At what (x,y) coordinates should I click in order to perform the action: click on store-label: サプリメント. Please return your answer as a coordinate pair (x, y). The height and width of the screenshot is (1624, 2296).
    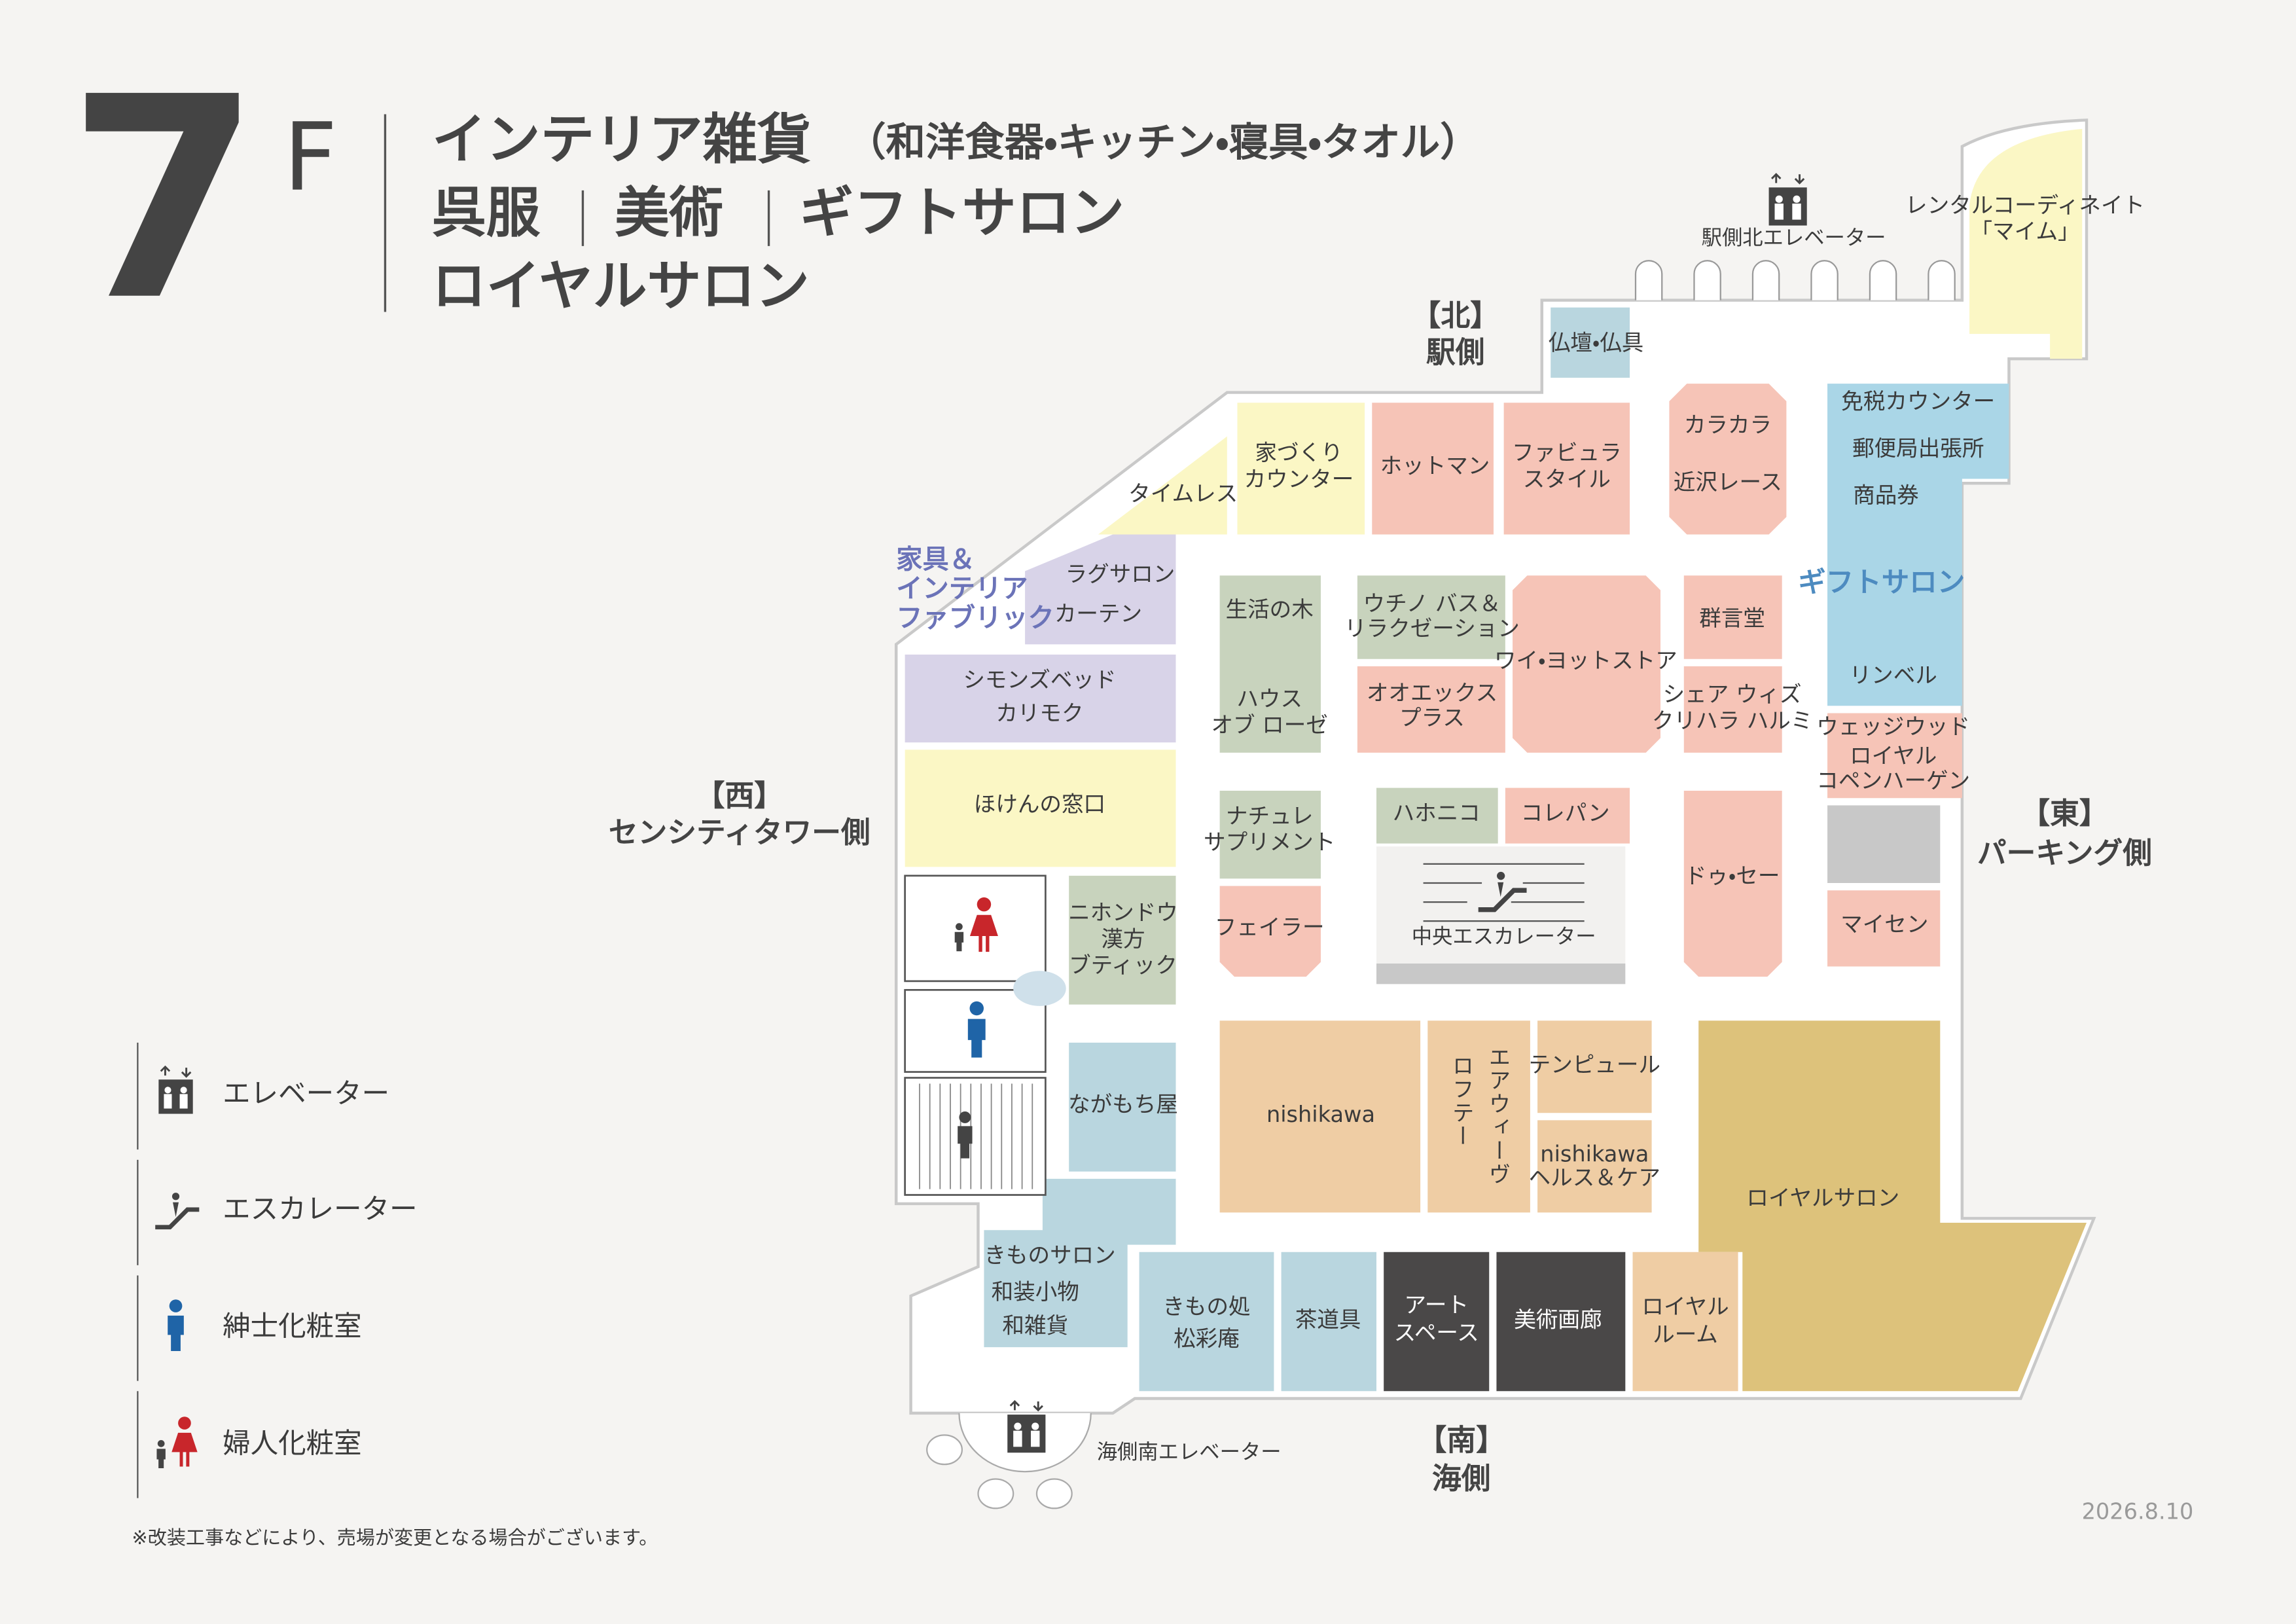
    Looking at the image, I should click on (1269, 842).